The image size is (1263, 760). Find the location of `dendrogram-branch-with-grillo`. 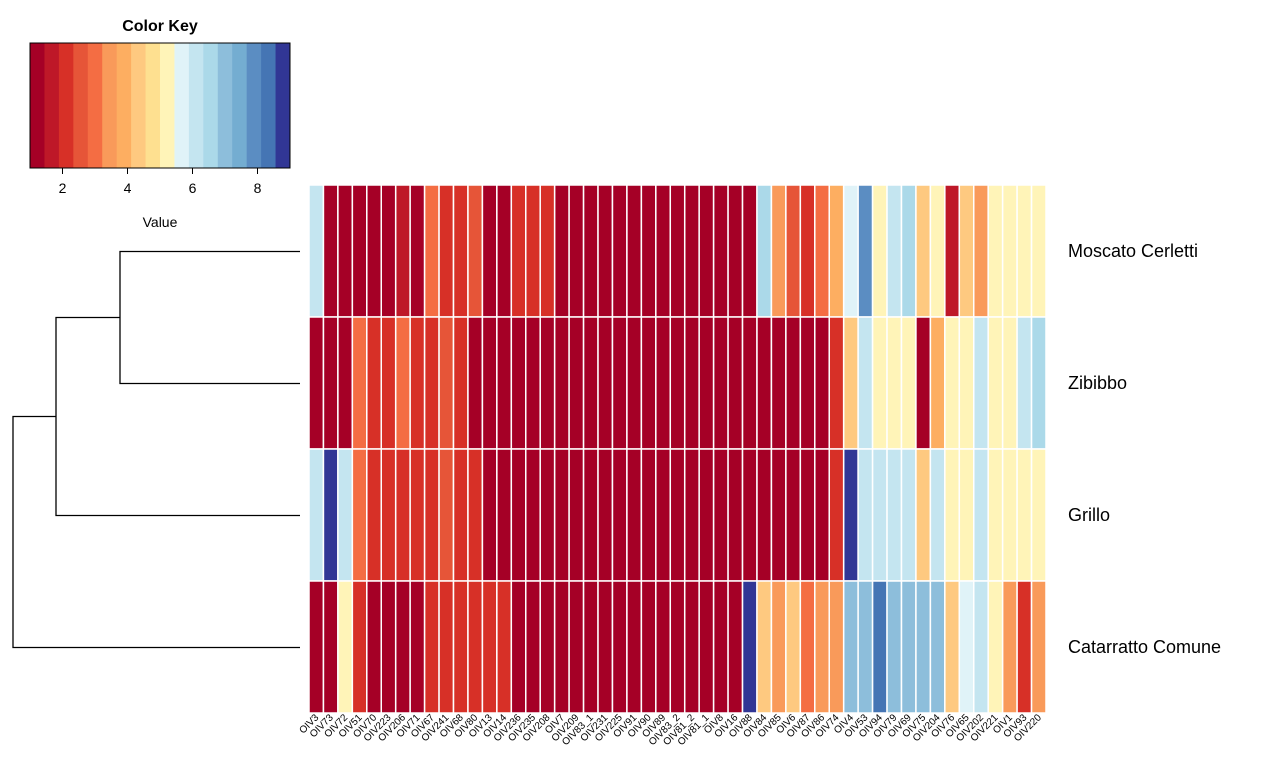

dendrogram-branch-with-grillo is located at coordinates (178, 417).